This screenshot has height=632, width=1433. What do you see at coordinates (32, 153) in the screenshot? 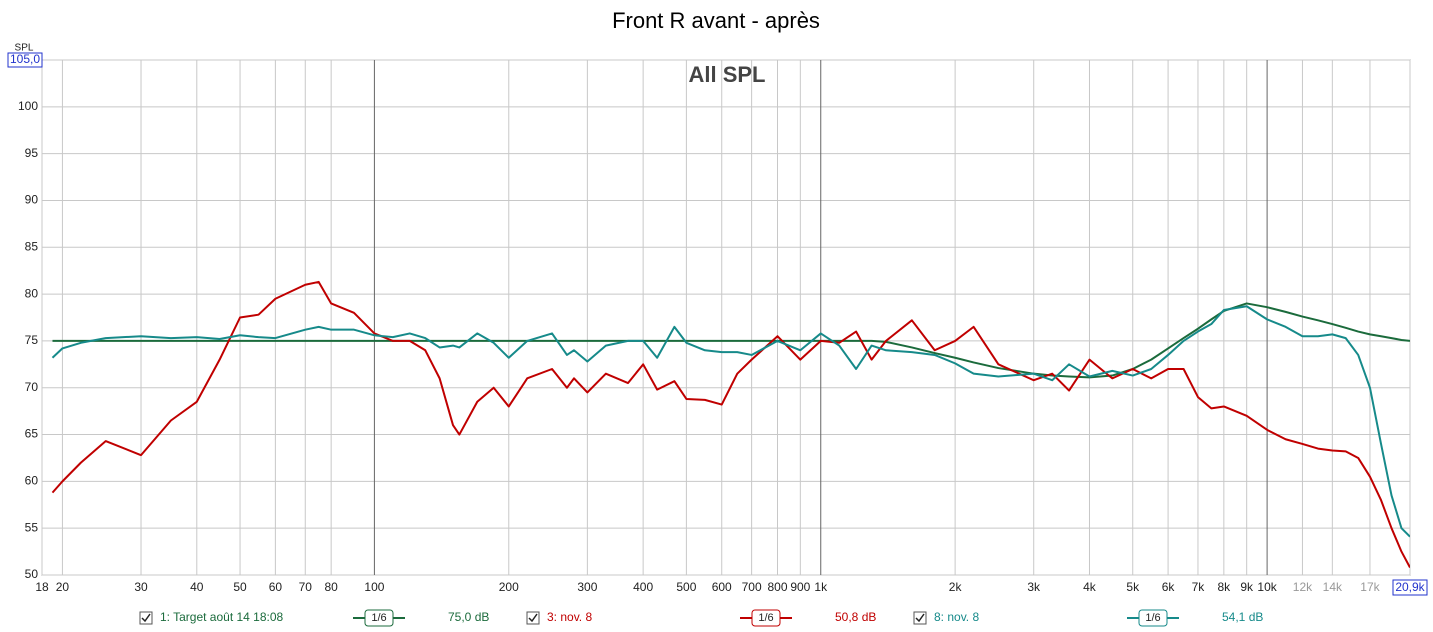
I see `y-tick-label: 95` at bounding box center [32, 153].